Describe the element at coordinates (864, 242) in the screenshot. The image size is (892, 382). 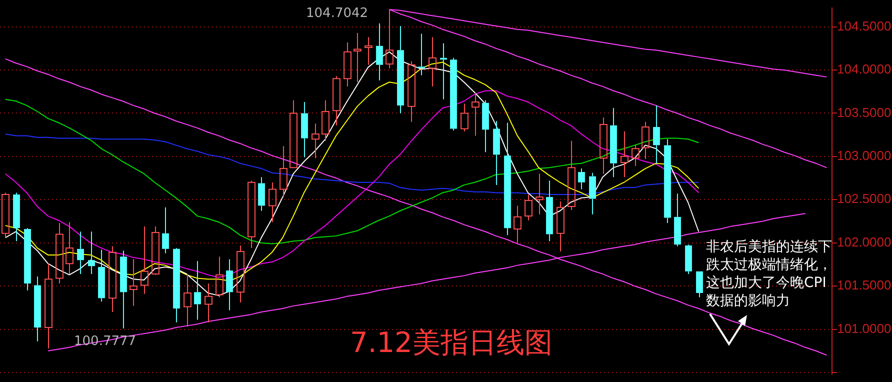
I see `y-tick-label: 102.0000` at that location.